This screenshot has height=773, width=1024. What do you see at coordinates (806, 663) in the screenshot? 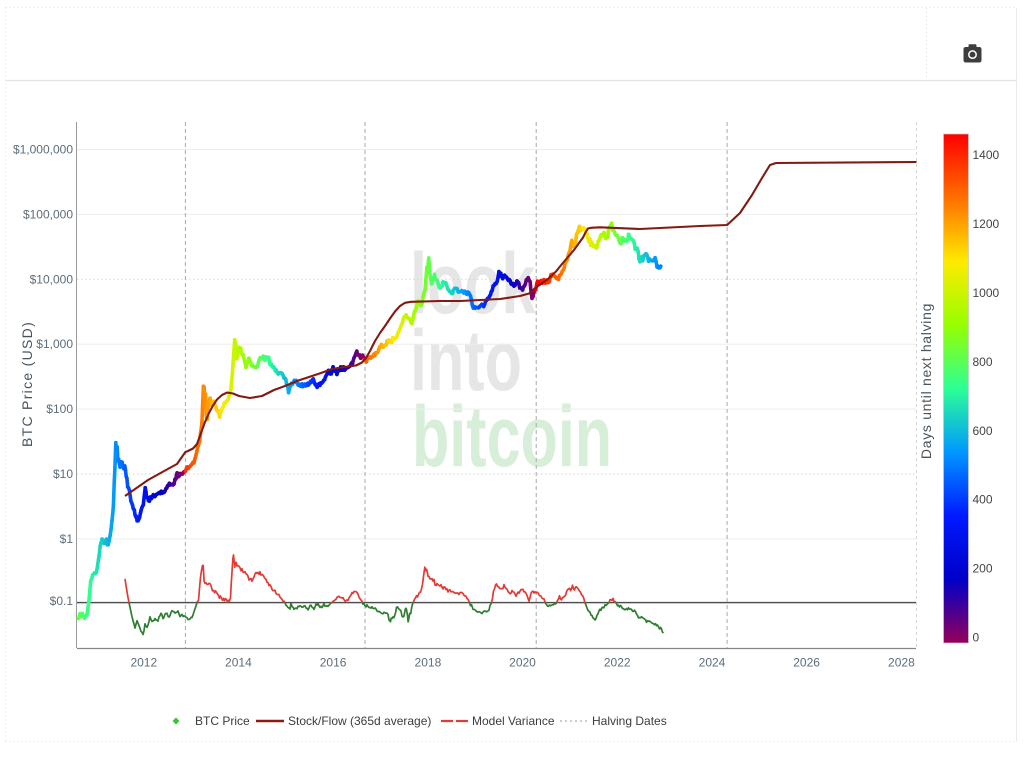
I see `svg-text: 2026` at bounding box center [806, 663].